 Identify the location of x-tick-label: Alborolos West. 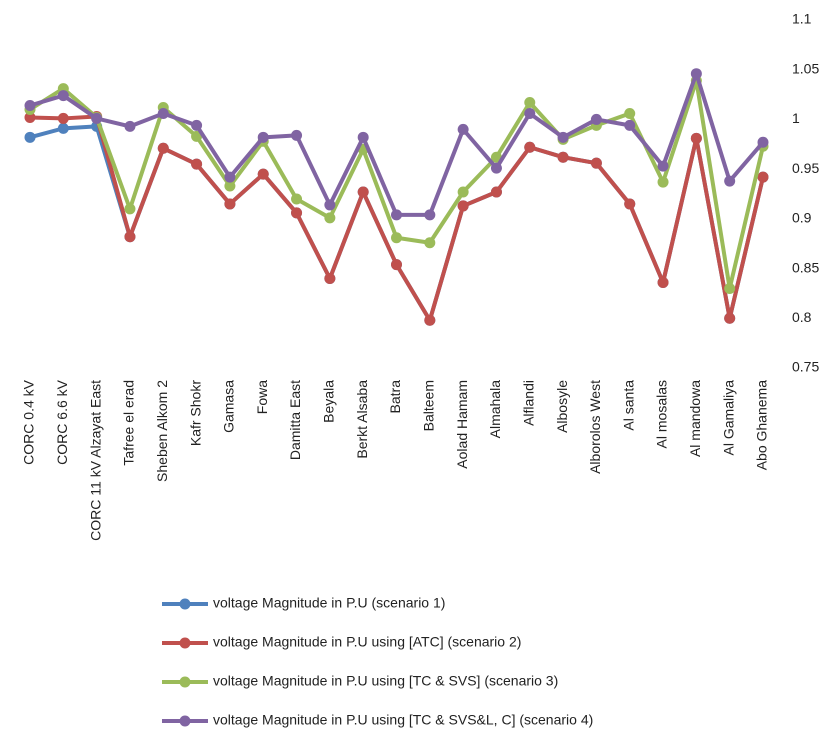
(595, 427).